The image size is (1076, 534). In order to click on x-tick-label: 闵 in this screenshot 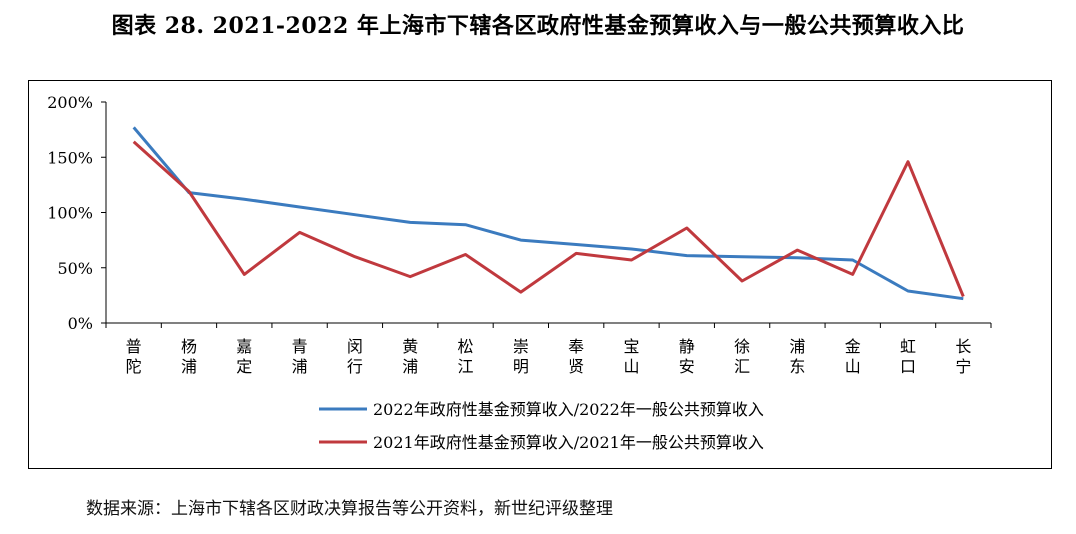, I will do `click(355, 346)`.